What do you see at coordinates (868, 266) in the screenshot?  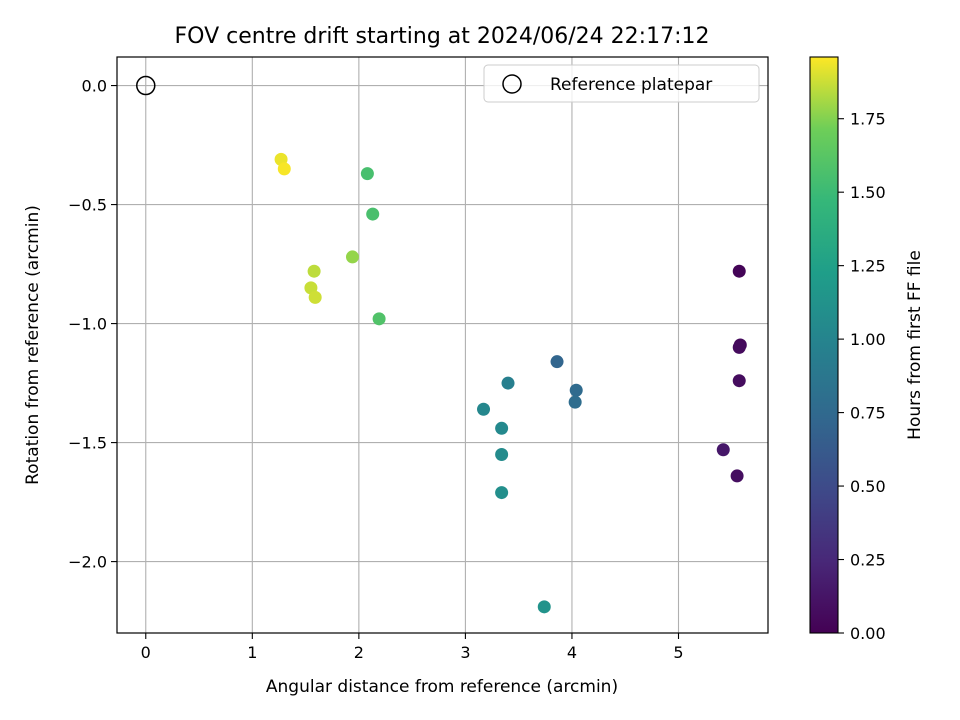 I see `colorbar-tick-label: 1.25` at bounding box center [868, 266].